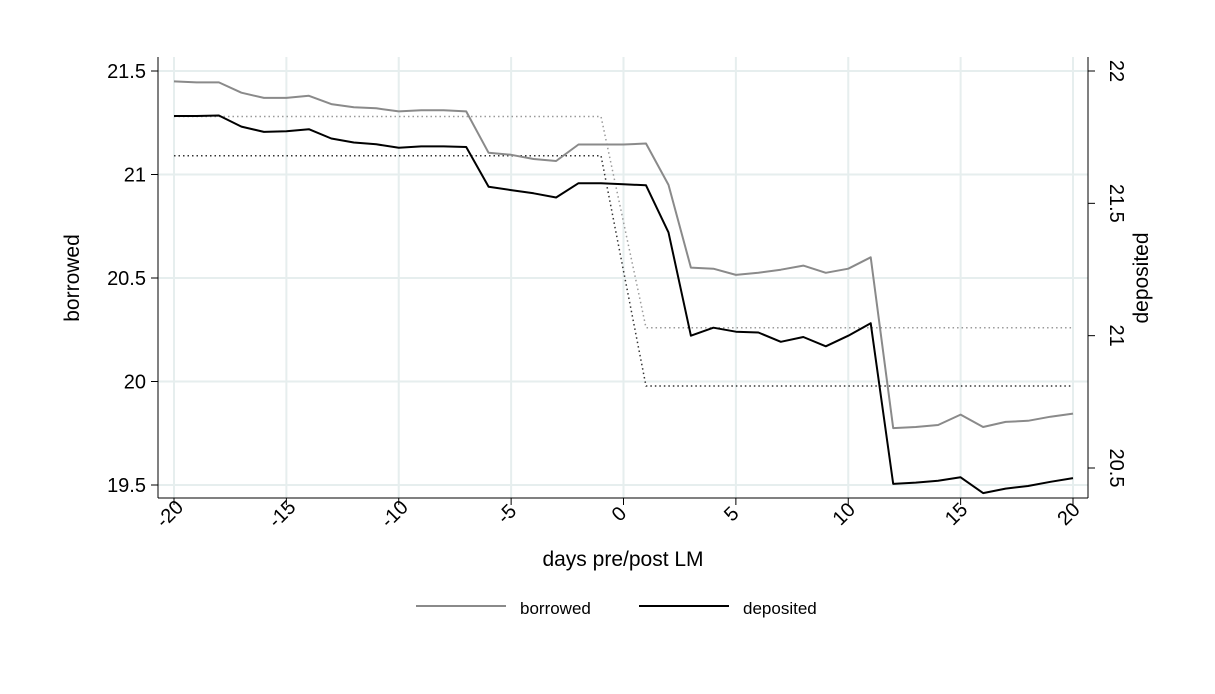 The height and width of the screenshot is (694, 1215). I want to click on x-tick-labels: -20 -15 -10 -5 0 5 10 15 20, so click(618, 514).